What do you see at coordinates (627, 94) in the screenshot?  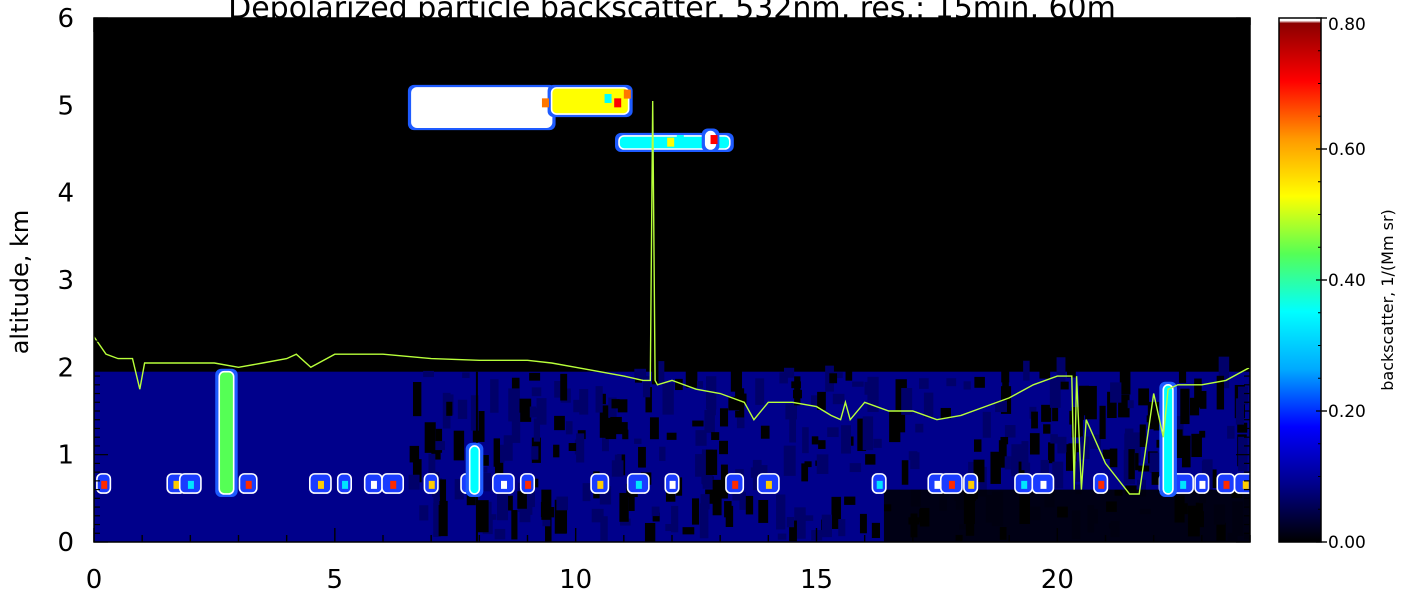 I see `cloud-core` at bounding box center [627, 94].